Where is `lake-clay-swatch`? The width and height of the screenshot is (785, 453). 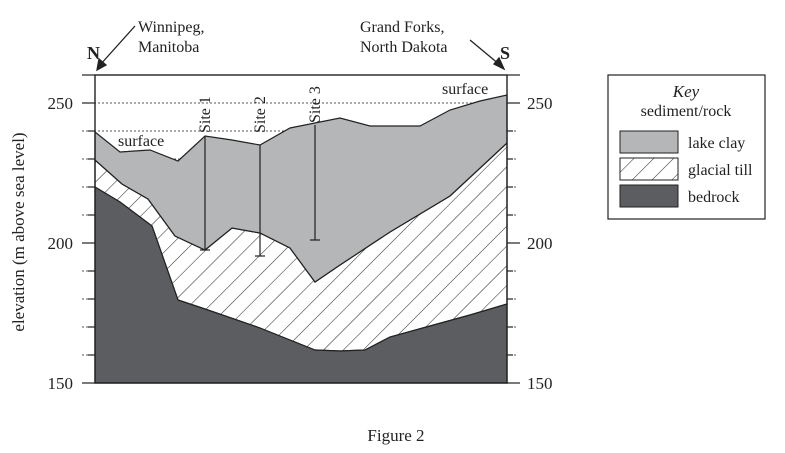
lake-clay-swatch is located at coordinates (649, 142).